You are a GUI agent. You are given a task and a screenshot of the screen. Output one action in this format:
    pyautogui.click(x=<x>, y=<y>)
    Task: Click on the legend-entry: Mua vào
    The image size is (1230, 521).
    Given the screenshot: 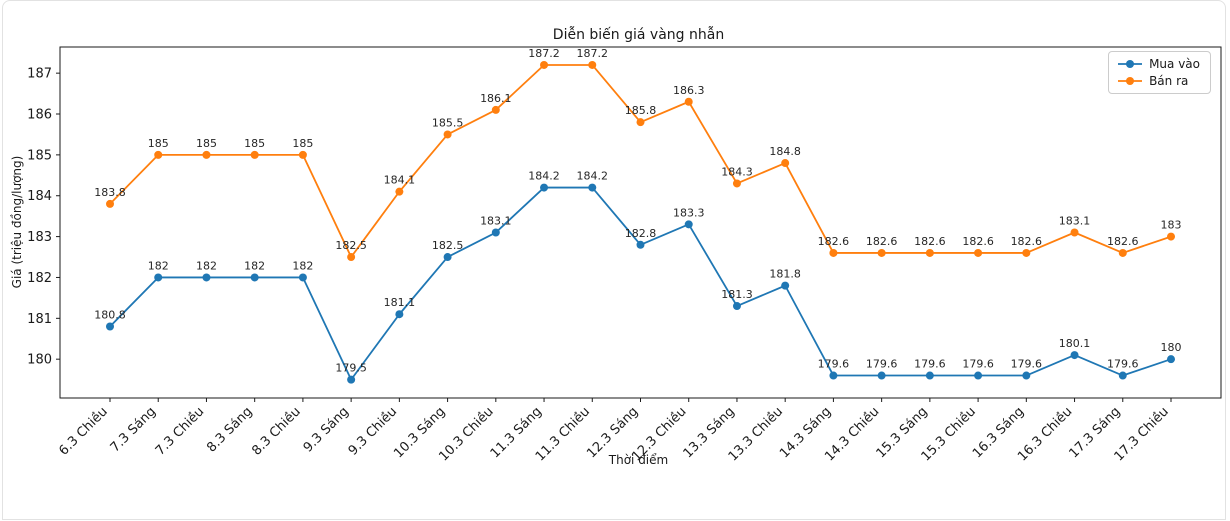 What is the action you would take?
    pyautogui.click(x=1158, y=64)
    